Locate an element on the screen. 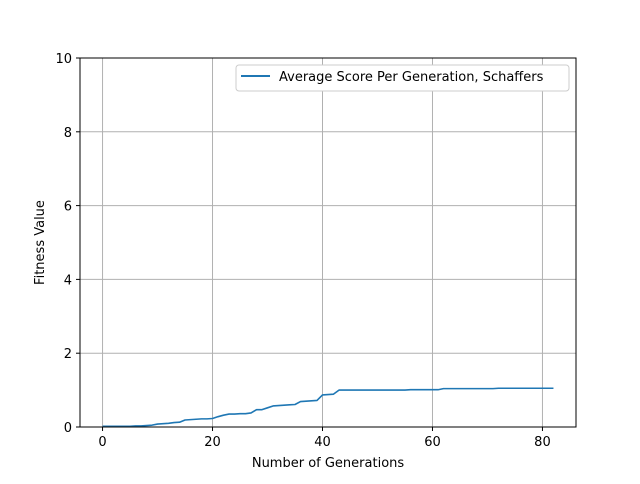 The image size is (640, 484). legend-box is located at coordinates (402, 78).